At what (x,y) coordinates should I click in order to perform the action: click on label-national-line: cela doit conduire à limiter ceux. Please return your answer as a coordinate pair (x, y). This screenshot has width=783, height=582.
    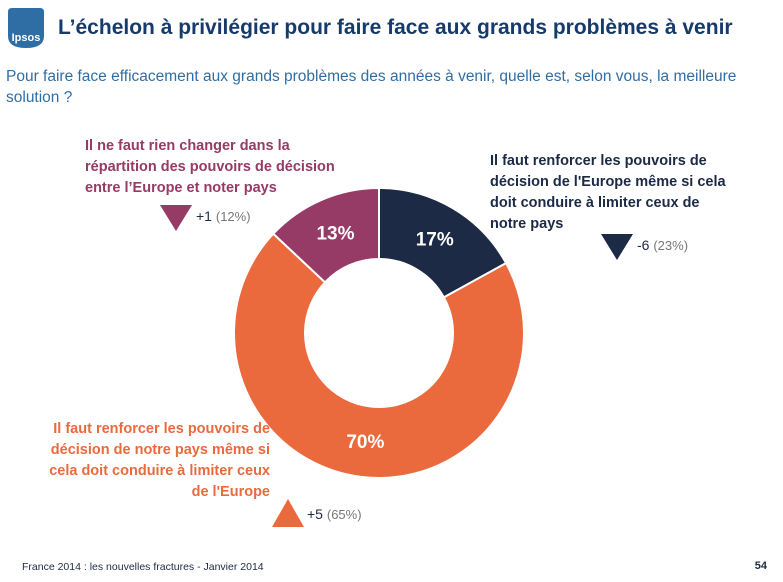
    Looking at the image, I should click on (159, 471).